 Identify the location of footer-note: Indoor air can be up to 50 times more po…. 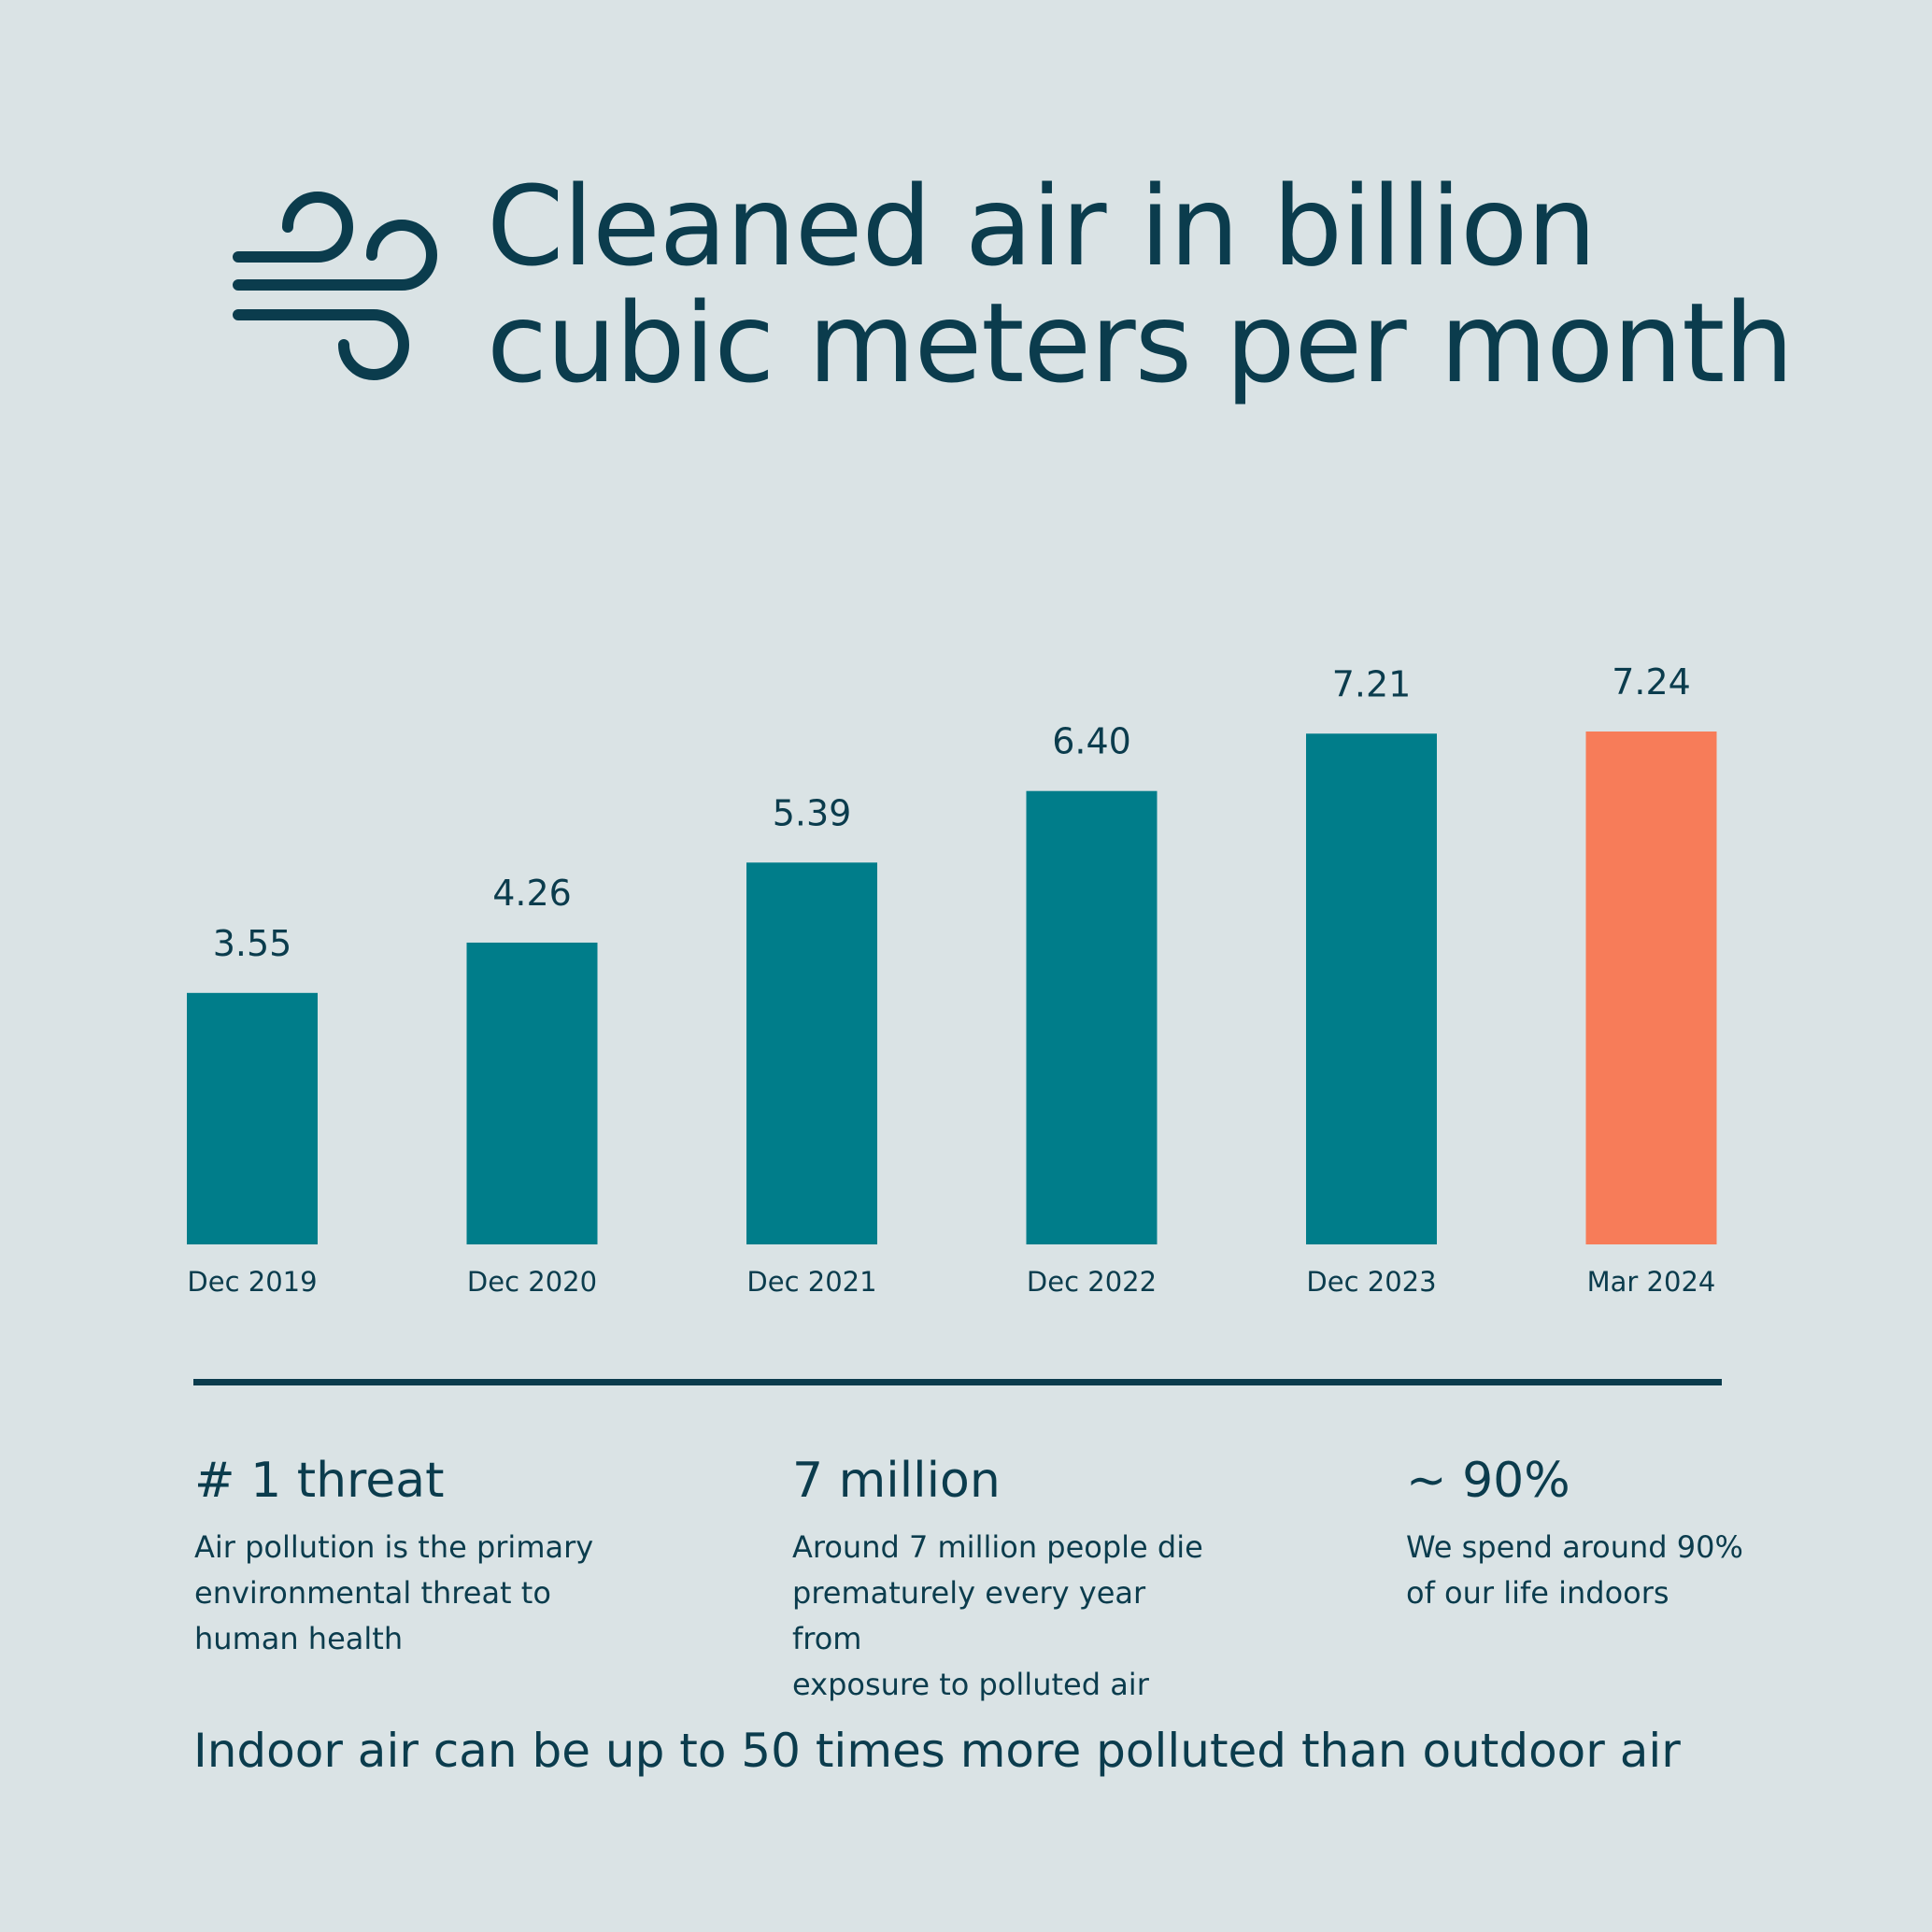
(937, 1751).